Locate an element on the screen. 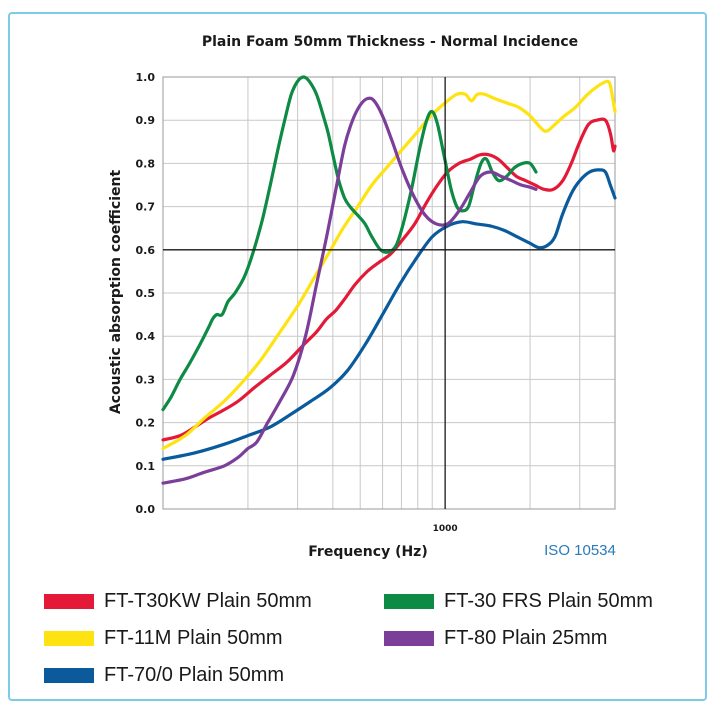  legend-label: FT-70/0 Plain 50mm is located at coordinates (194, 674).